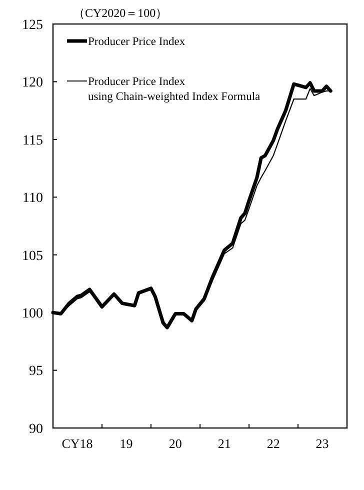  What do you see at coordinates (36, 372) in the screenshot?
I see `y-tick-label: 95` at bounding box center [36, 372].